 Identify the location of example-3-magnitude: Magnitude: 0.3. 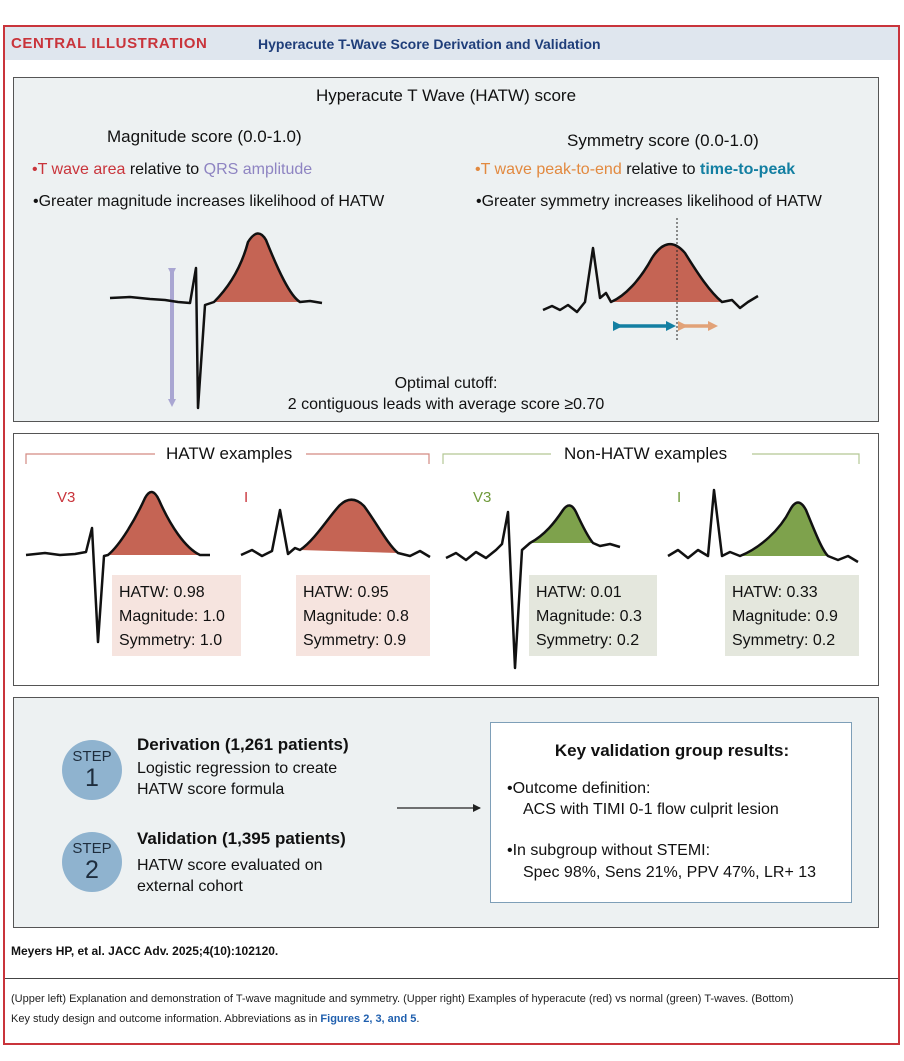
(589, 616).